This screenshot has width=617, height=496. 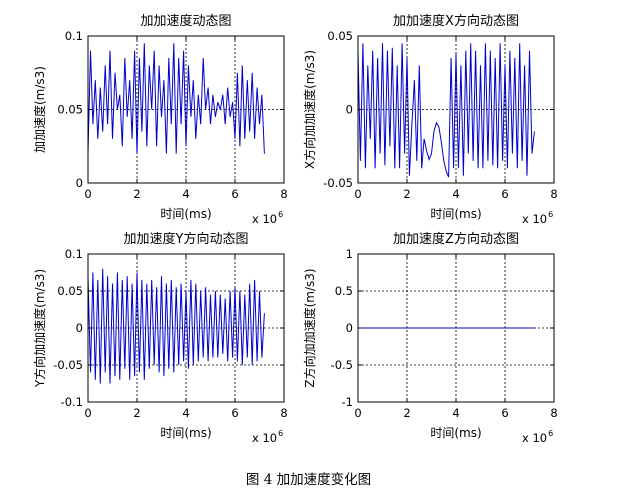 I want to click on jerk-z-chart-ytick-label-1: -0.5, so click(x=342, y=365).